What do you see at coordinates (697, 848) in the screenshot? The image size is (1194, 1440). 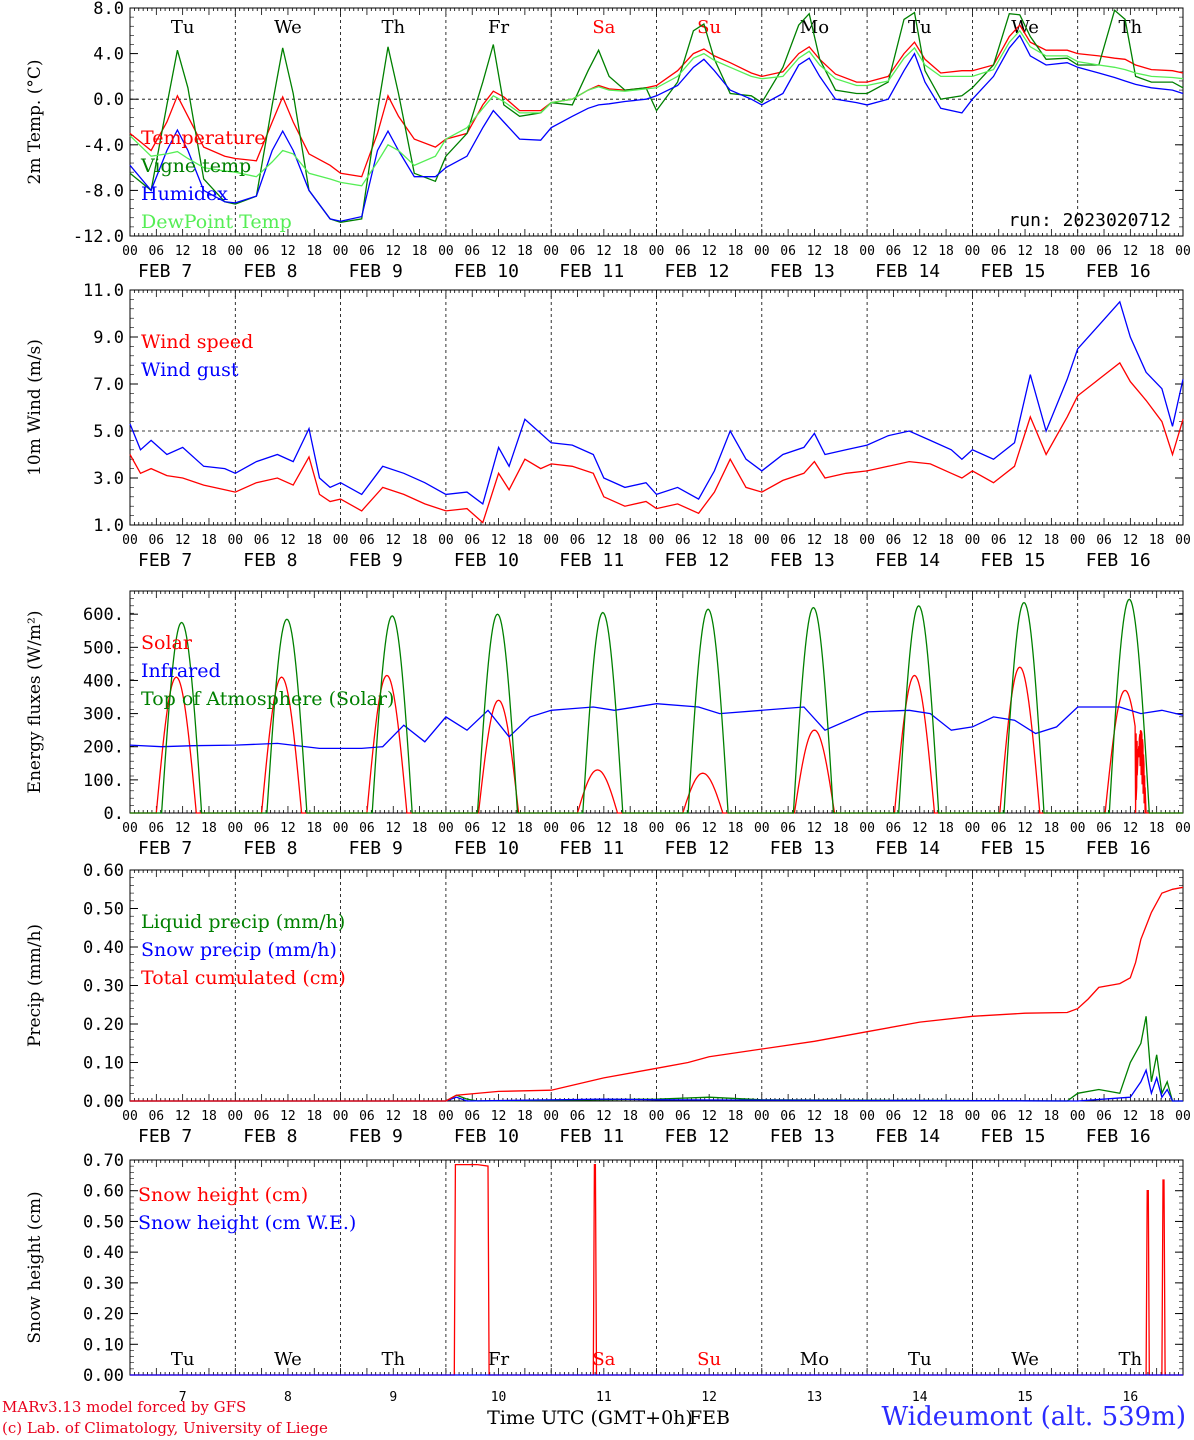 I see `date-label: FEB 12` at bounding box center [697, 848].